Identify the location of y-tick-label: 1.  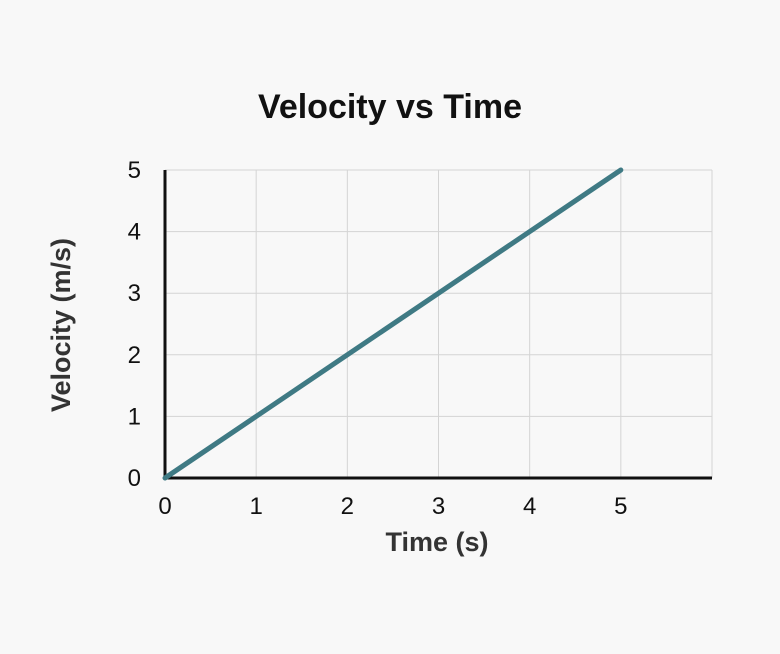
(134, 416).